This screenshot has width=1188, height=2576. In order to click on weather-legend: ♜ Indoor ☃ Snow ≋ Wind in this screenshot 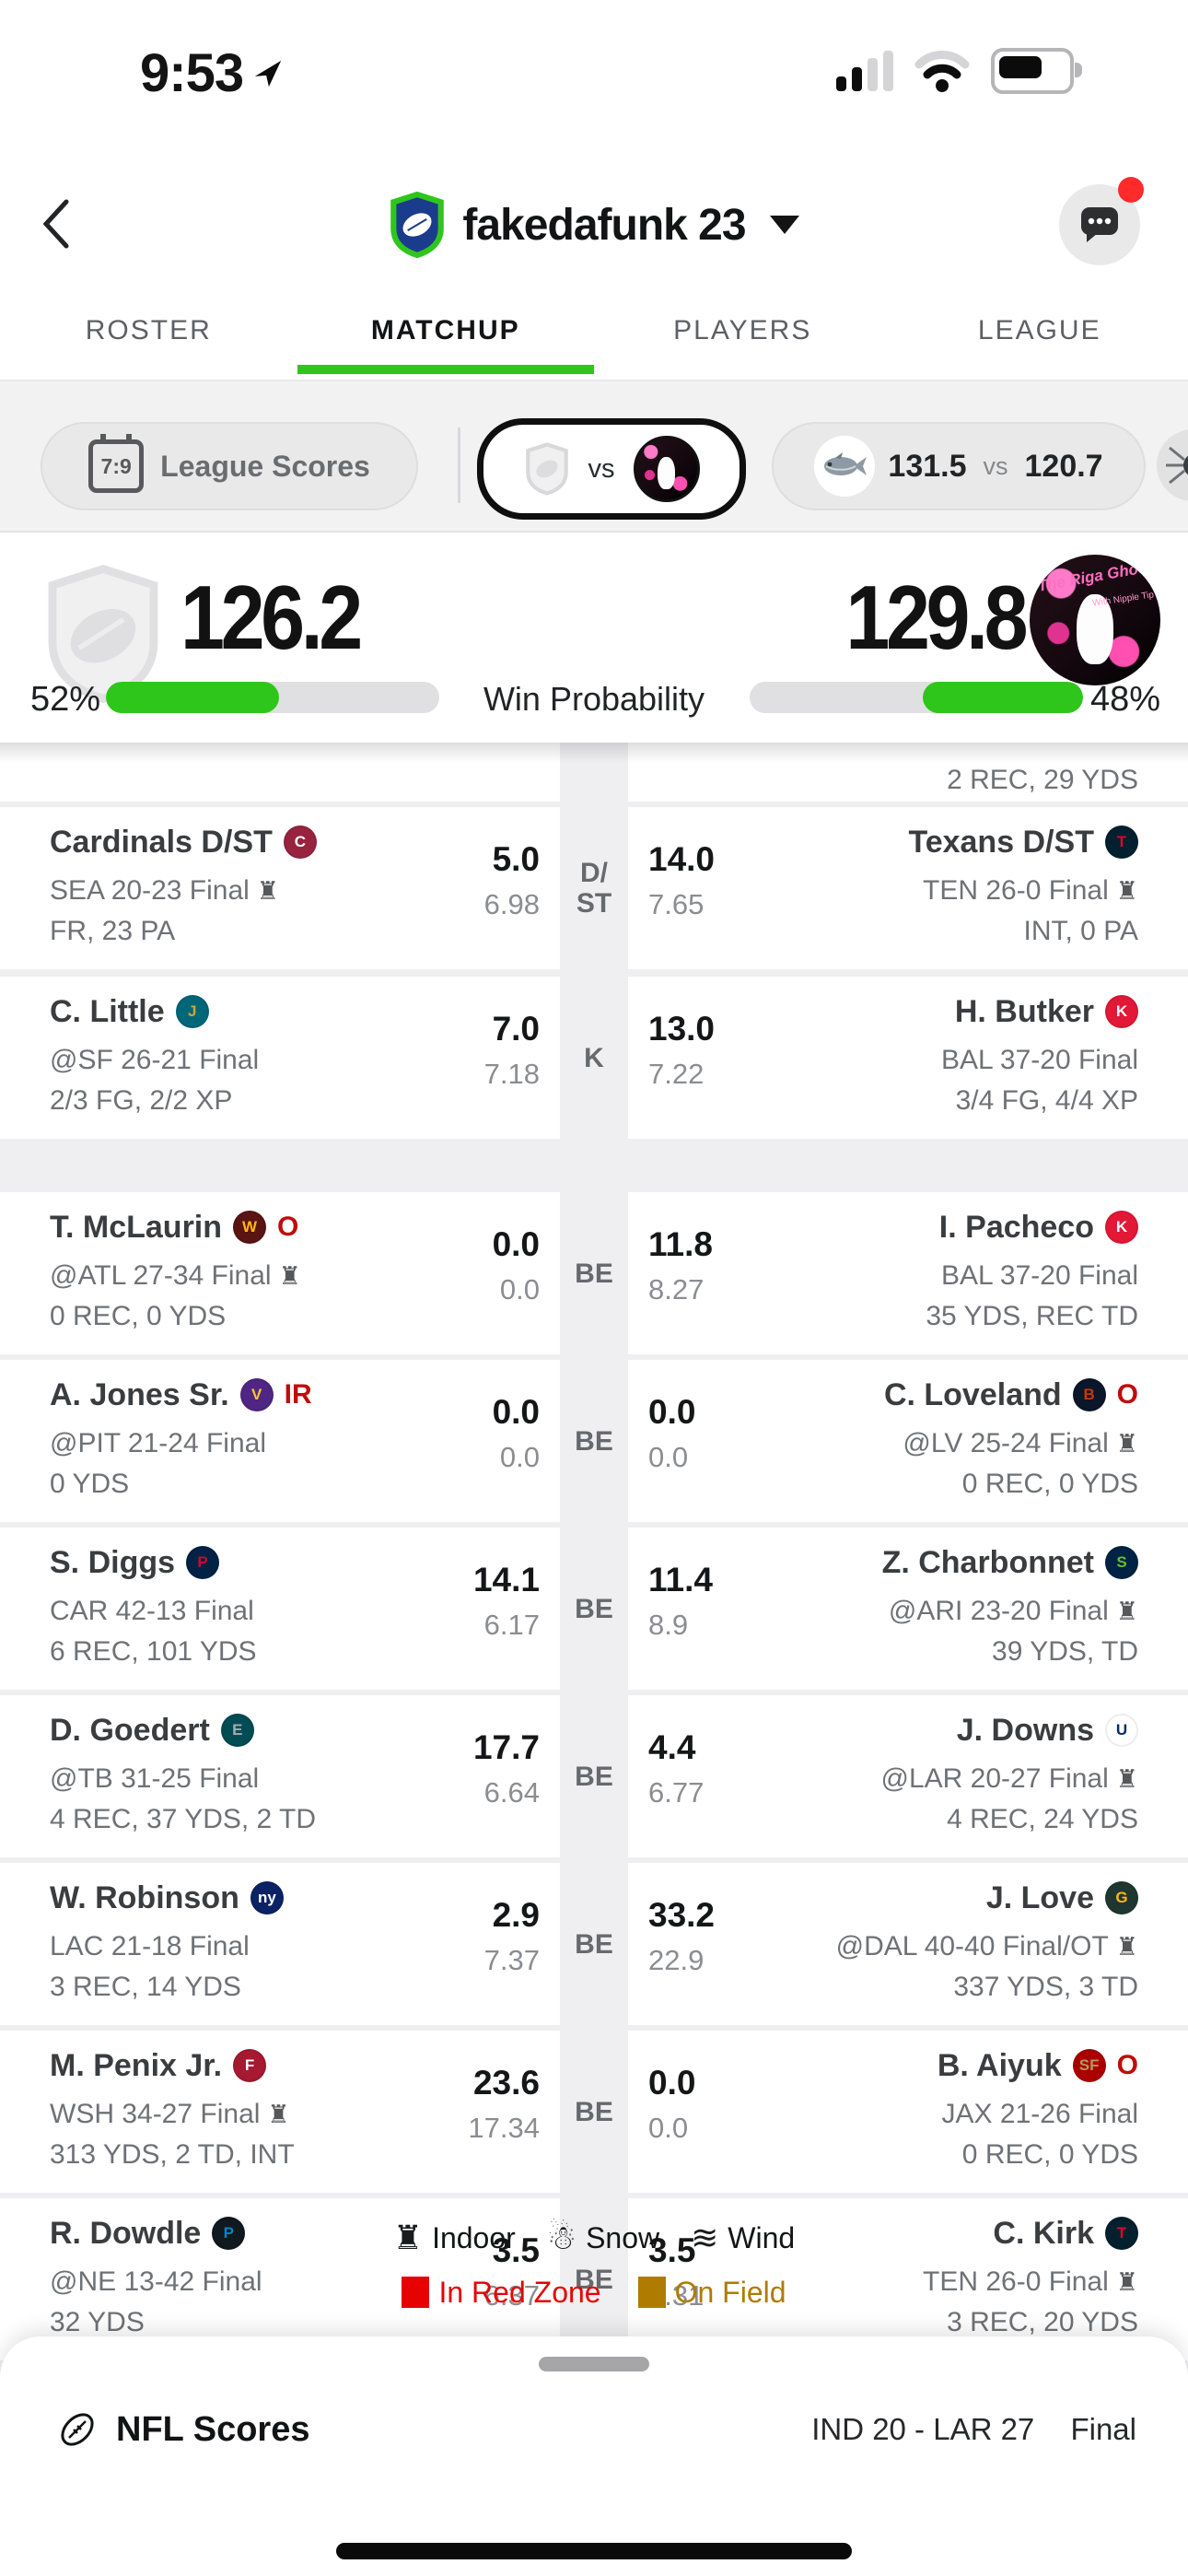, I will do `click(594, 2238)`.